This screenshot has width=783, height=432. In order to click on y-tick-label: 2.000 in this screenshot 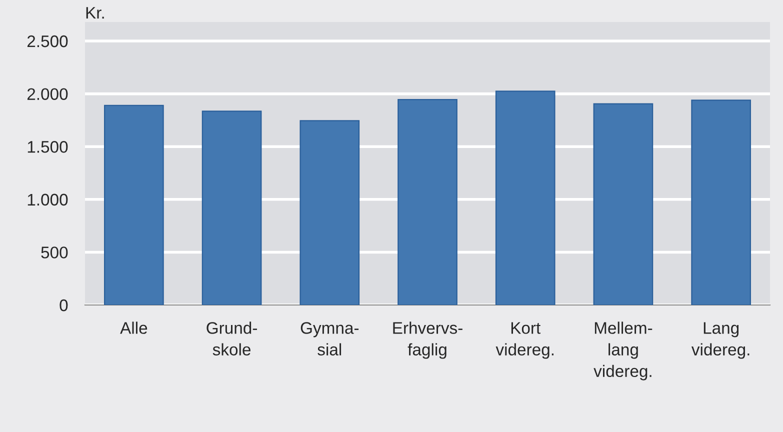, I will do `click(47, 94)`.